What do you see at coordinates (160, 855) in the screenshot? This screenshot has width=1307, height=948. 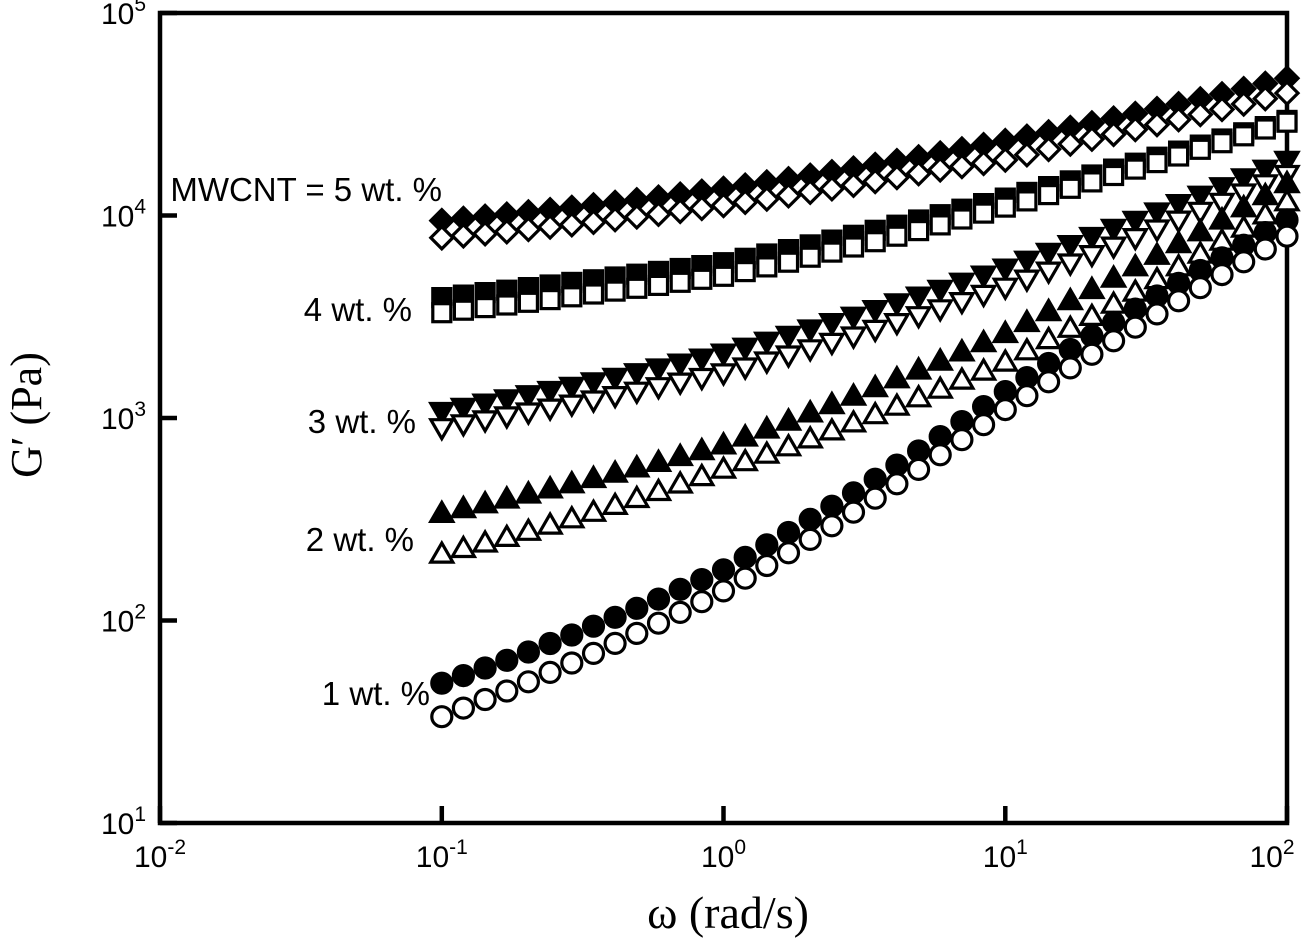 I see `x-tick-label: 10⁻²` at bounding box center [160, 855].